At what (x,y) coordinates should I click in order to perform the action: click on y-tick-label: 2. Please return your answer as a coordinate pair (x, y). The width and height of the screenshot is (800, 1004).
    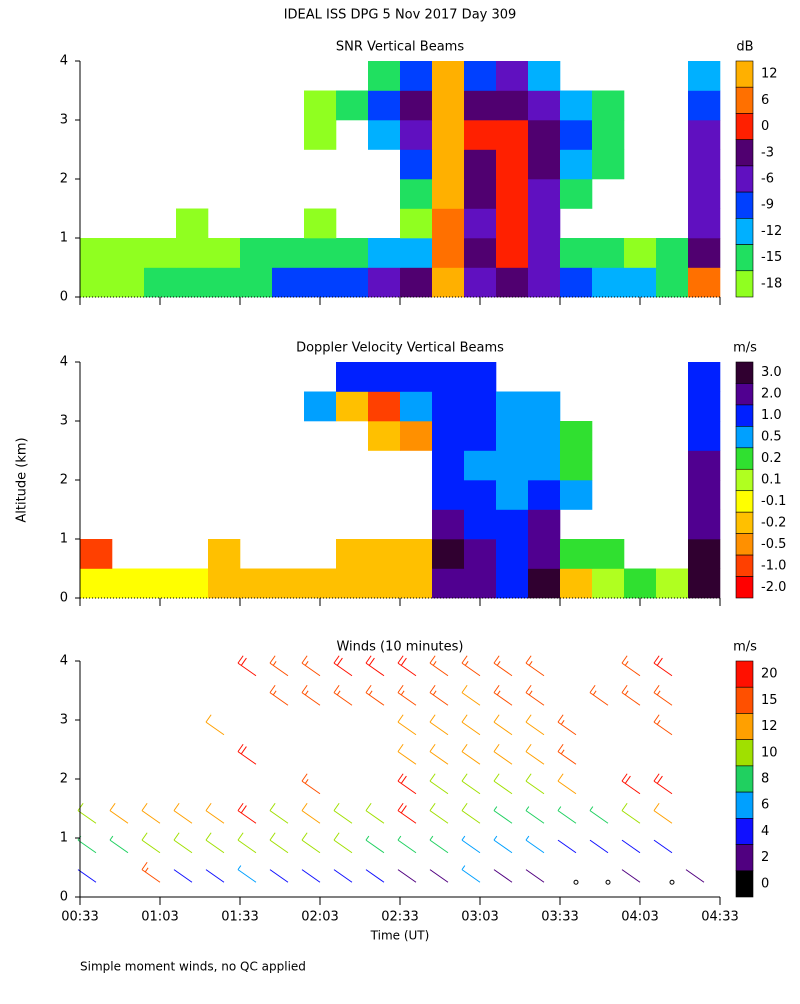
    Looking at the image, I should click on (64, 179).